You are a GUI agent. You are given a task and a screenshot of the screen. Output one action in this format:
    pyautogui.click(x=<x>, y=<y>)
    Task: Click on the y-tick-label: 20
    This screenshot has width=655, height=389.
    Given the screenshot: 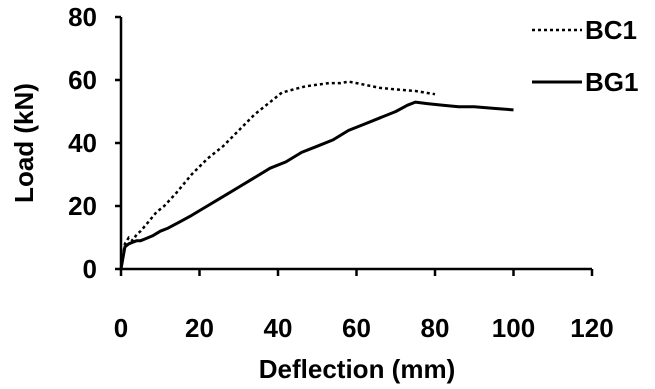 What is the action you would take?
    pyautogui.click(x=82, y=206)
    